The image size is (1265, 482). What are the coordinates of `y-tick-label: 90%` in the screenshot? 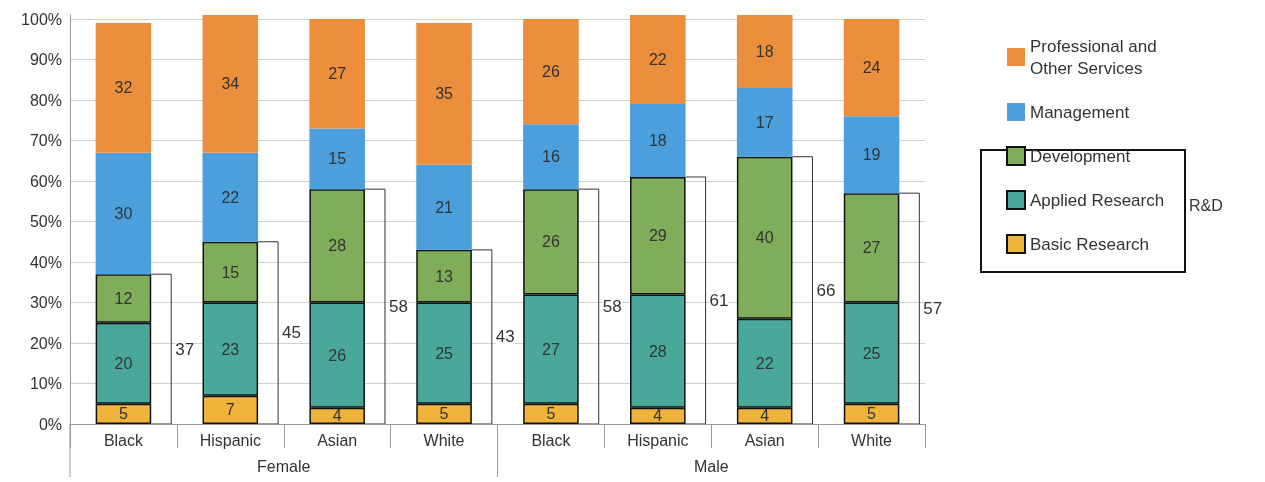 It's located at (45, 60).